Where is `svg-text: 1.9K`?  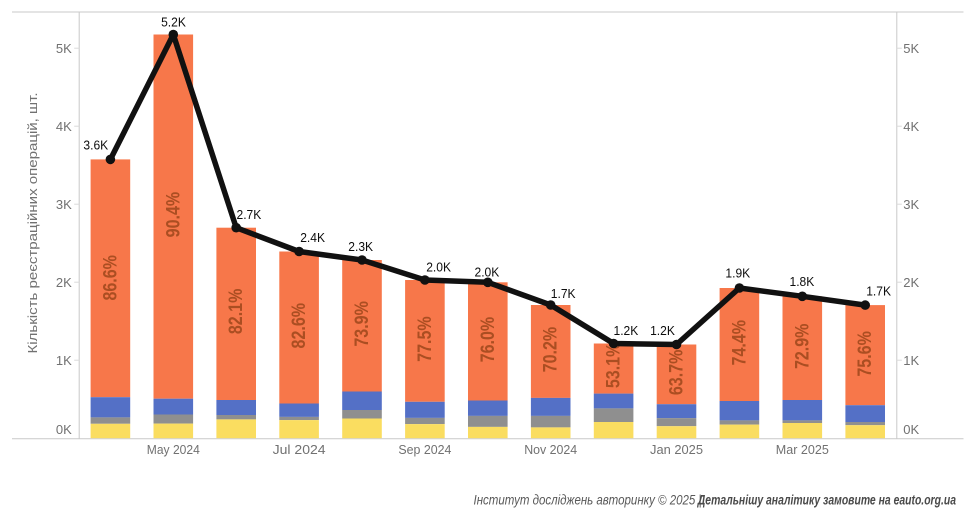 svg-text: 1.9K is located at coordinates (737, 272).